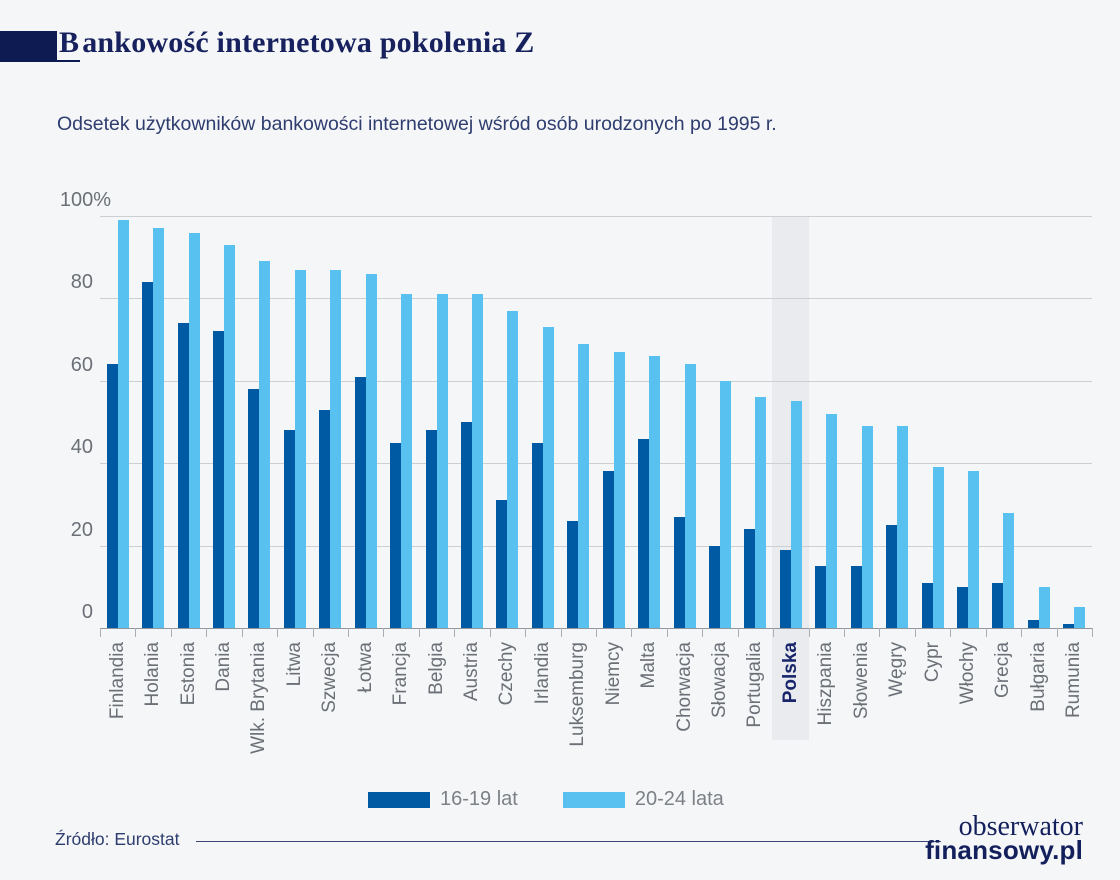  Describe the element at coordinates (542, 673) in the screenshot. I see `x-axis-label-irlandia: Irlandia` at that location.